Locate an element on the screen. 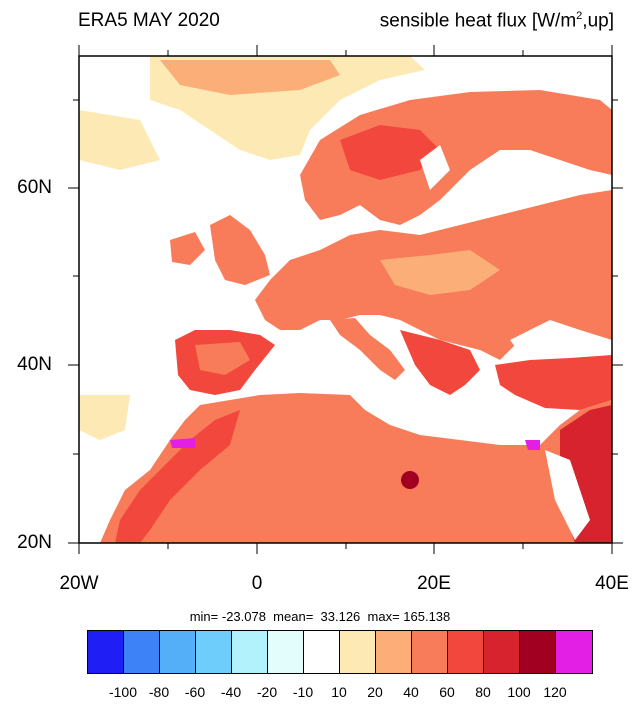  lon-label-20e: 20E is located at coordinates (434, 583).